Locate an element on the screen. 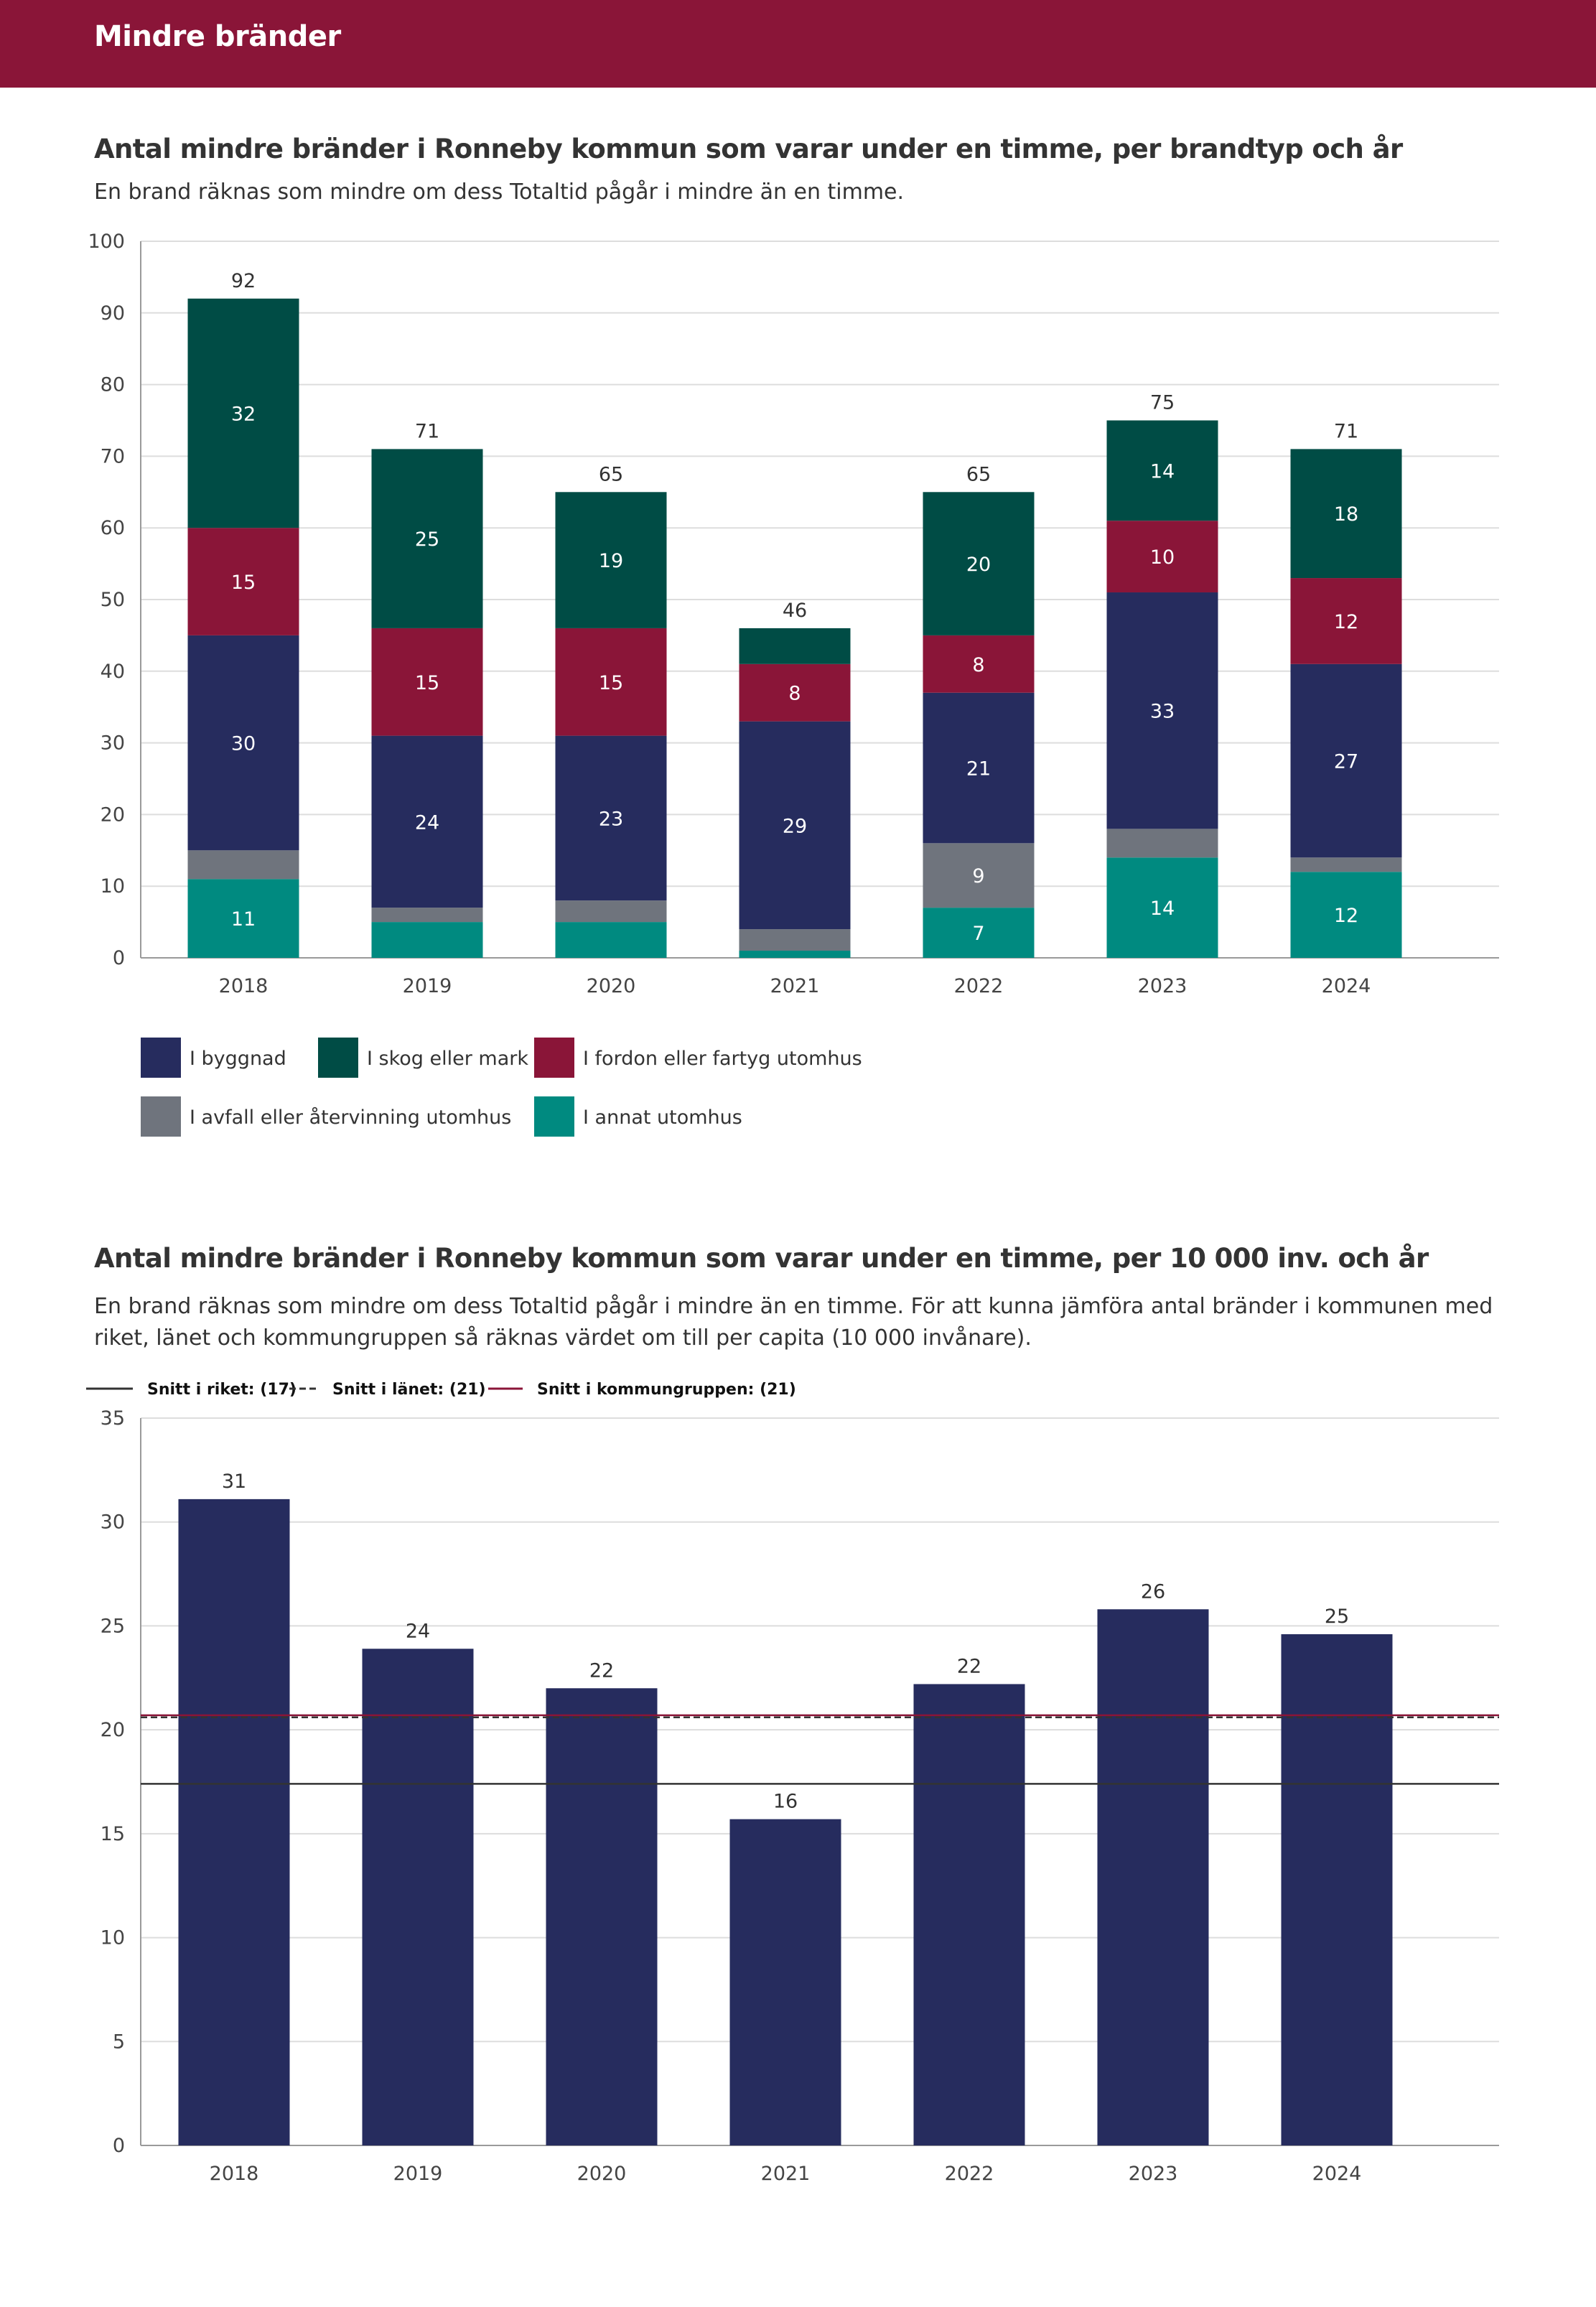  bar-value-label: 25 is located at coordinates (1337, 1616).